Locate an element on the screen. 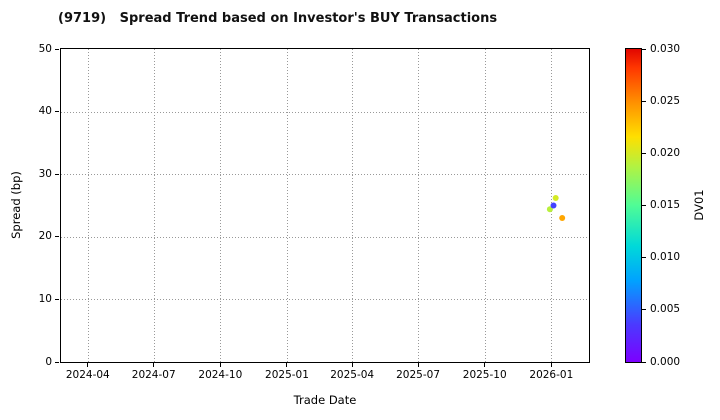  x-tick-label: 2024-04 is located at coordinates (87, 375).